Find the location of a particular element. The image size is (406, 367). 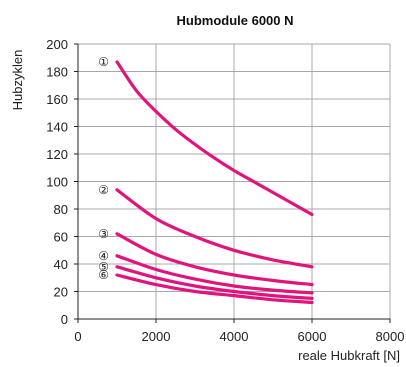

y-tick-label-180: 180 is located at coordinates (57, 72).